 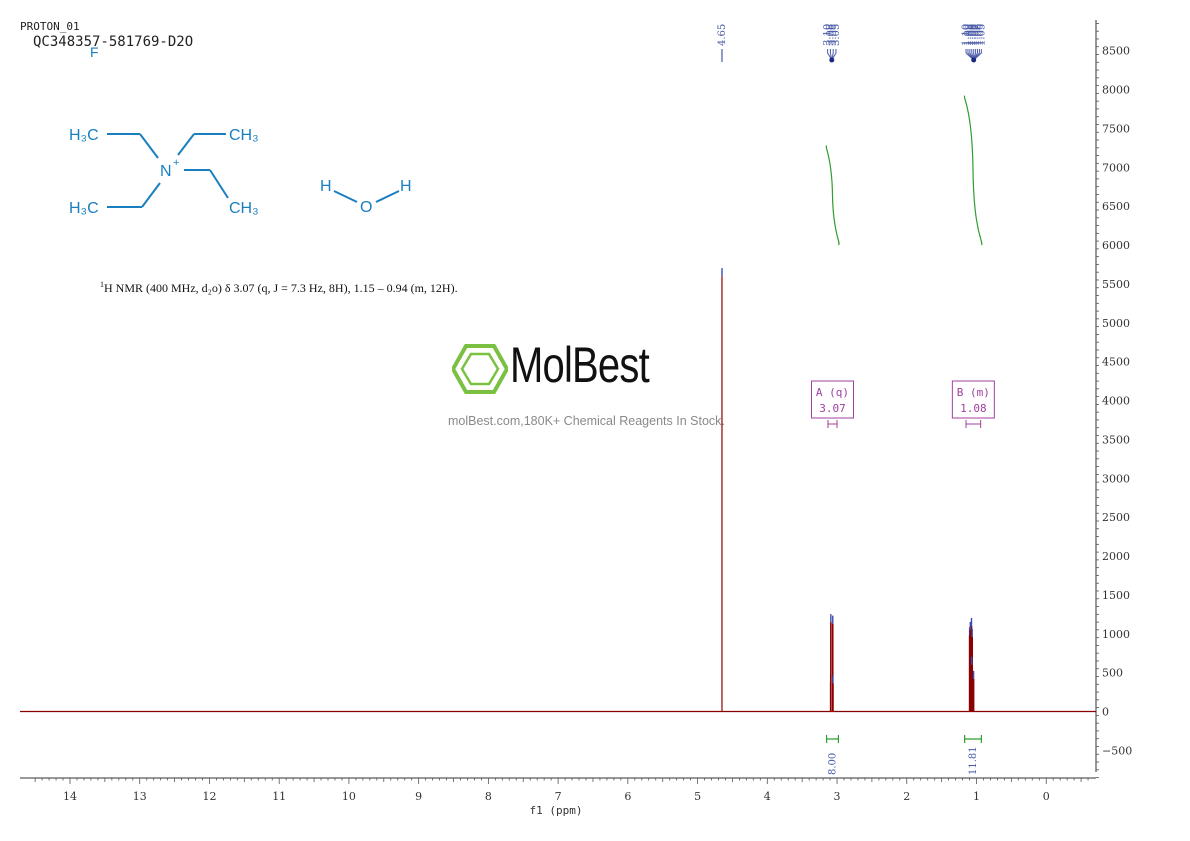 I want to click on sample-id: QC348357-581769-D2O, so click(x=113, y=42).